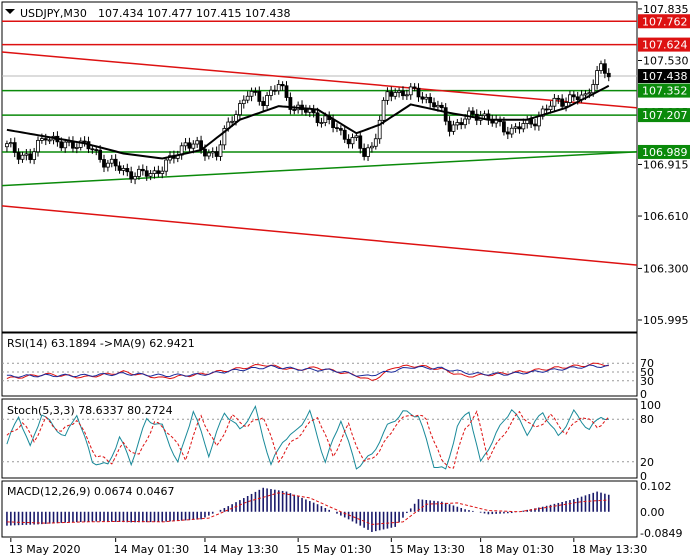 The image size is (700, 560). Describe the element at coordinates (90, 410) in the screenshot. I see `stoch-title: Stoch(5,3,3) 78.6337 80.2724` at that location.